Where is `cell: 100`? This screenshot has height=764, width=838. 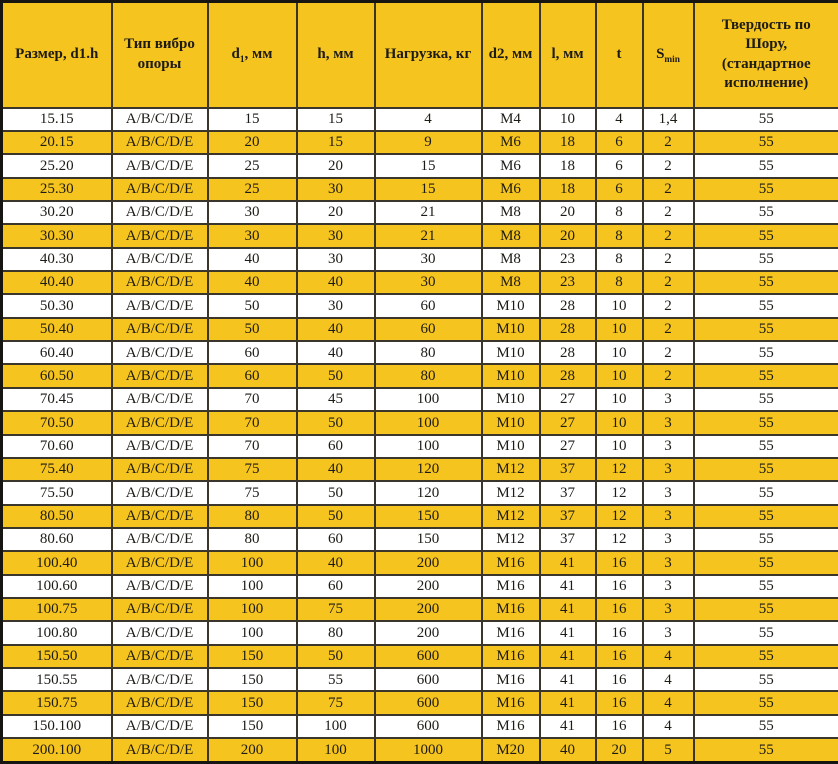
cell: 100 is located at coordinates (428, 423).